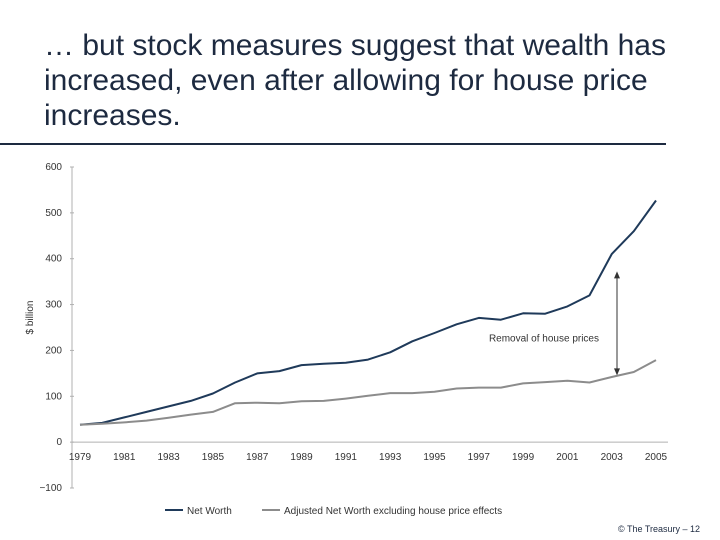 Image resolution: width=720 pixels, height=540 pixels. Describe the element at coordinates (53, 259) in the screenshot. I see `y-tick-label: 400` at that location.